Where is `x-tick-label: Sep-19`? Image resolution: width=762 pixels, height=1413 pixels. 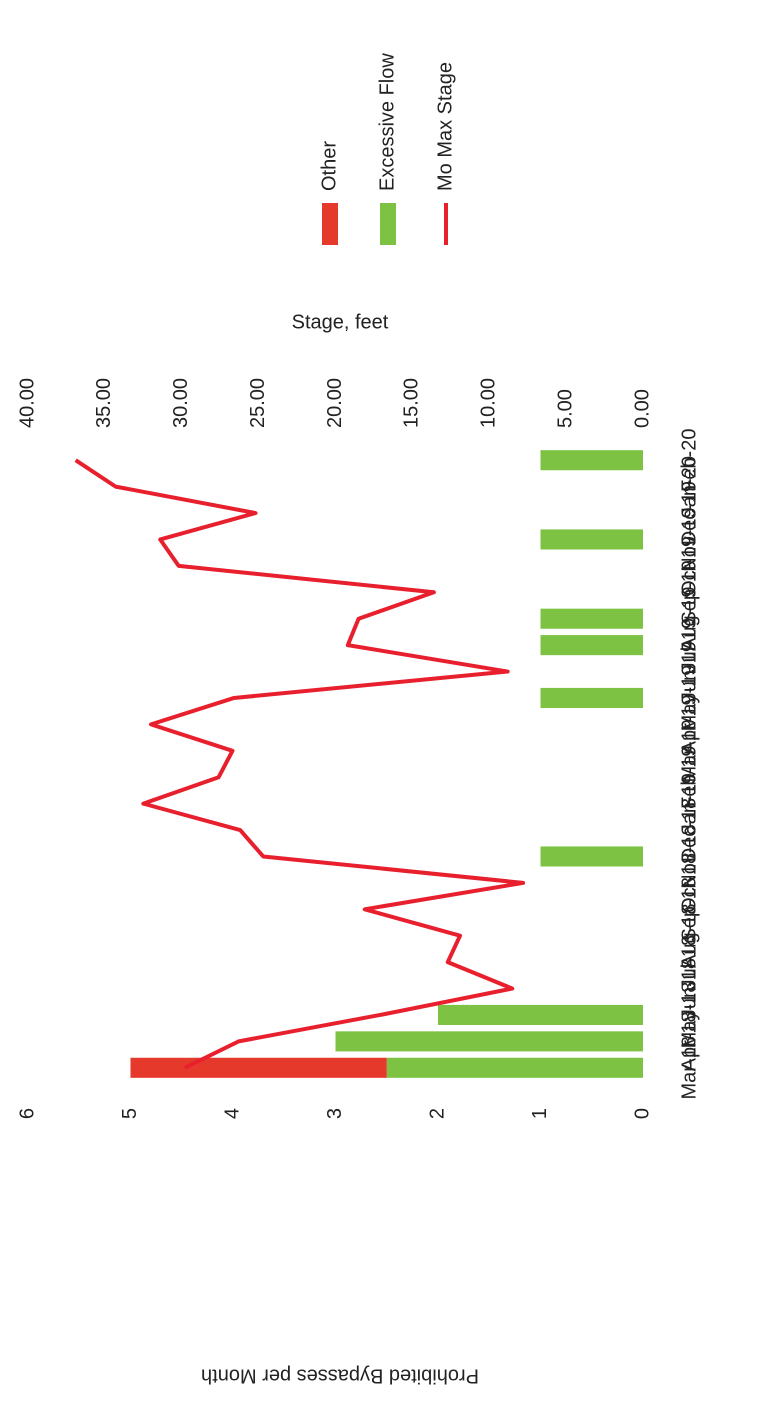
x-tick-label: Sep-19 is located at coordinates (689, 592).